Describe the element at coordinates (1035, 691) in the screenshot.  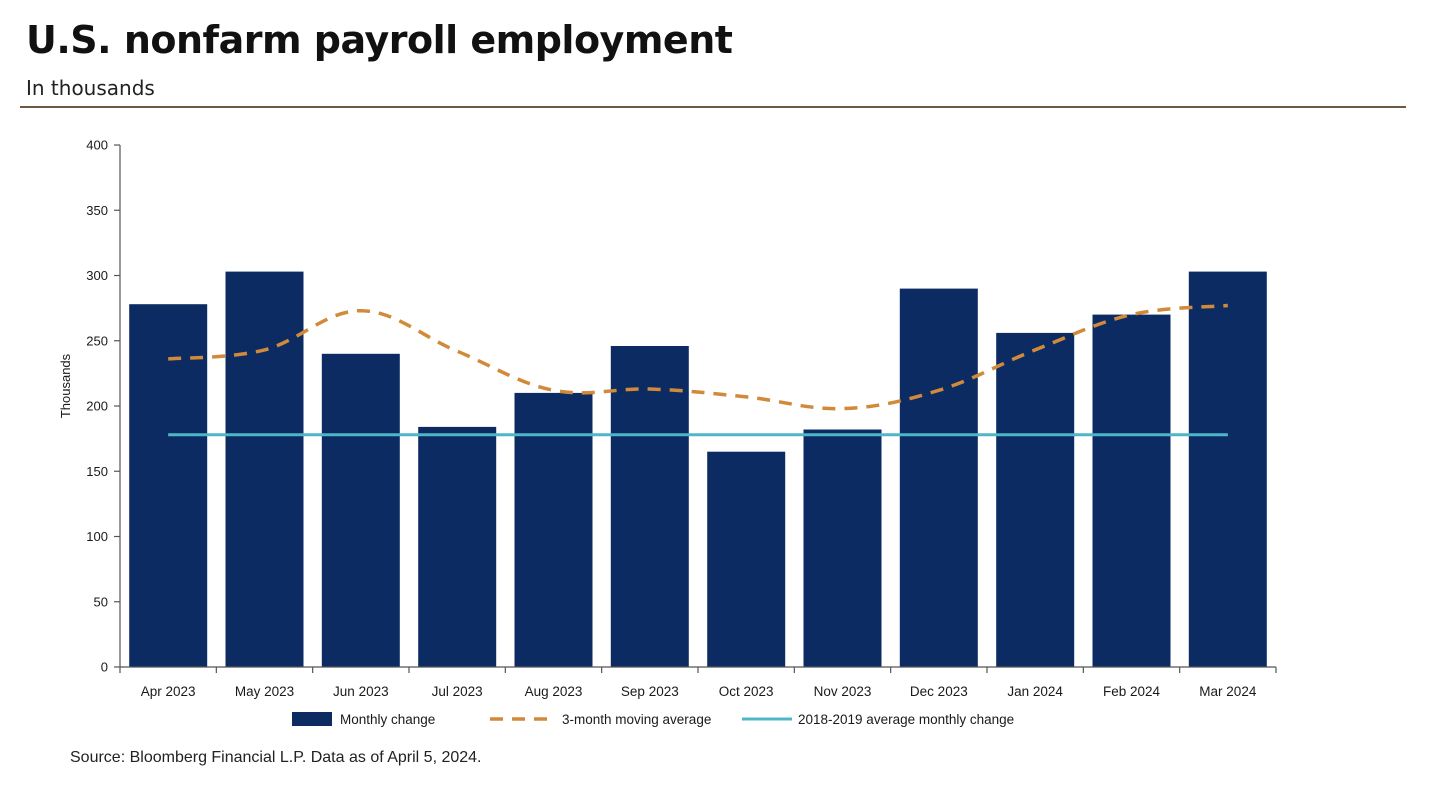
I see `x-tick-label: Jan 2024` at that location.